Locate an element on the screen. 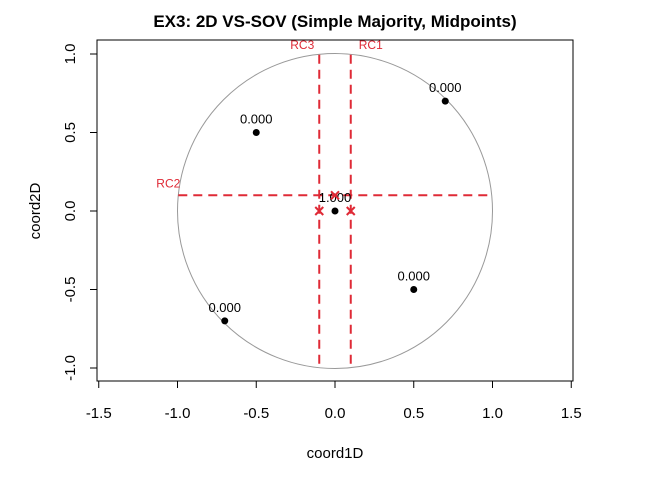 Image resolution: width=672 pixels, height=485 pixels. cut-line-label: RC1 is located at coordinates (371, 45).